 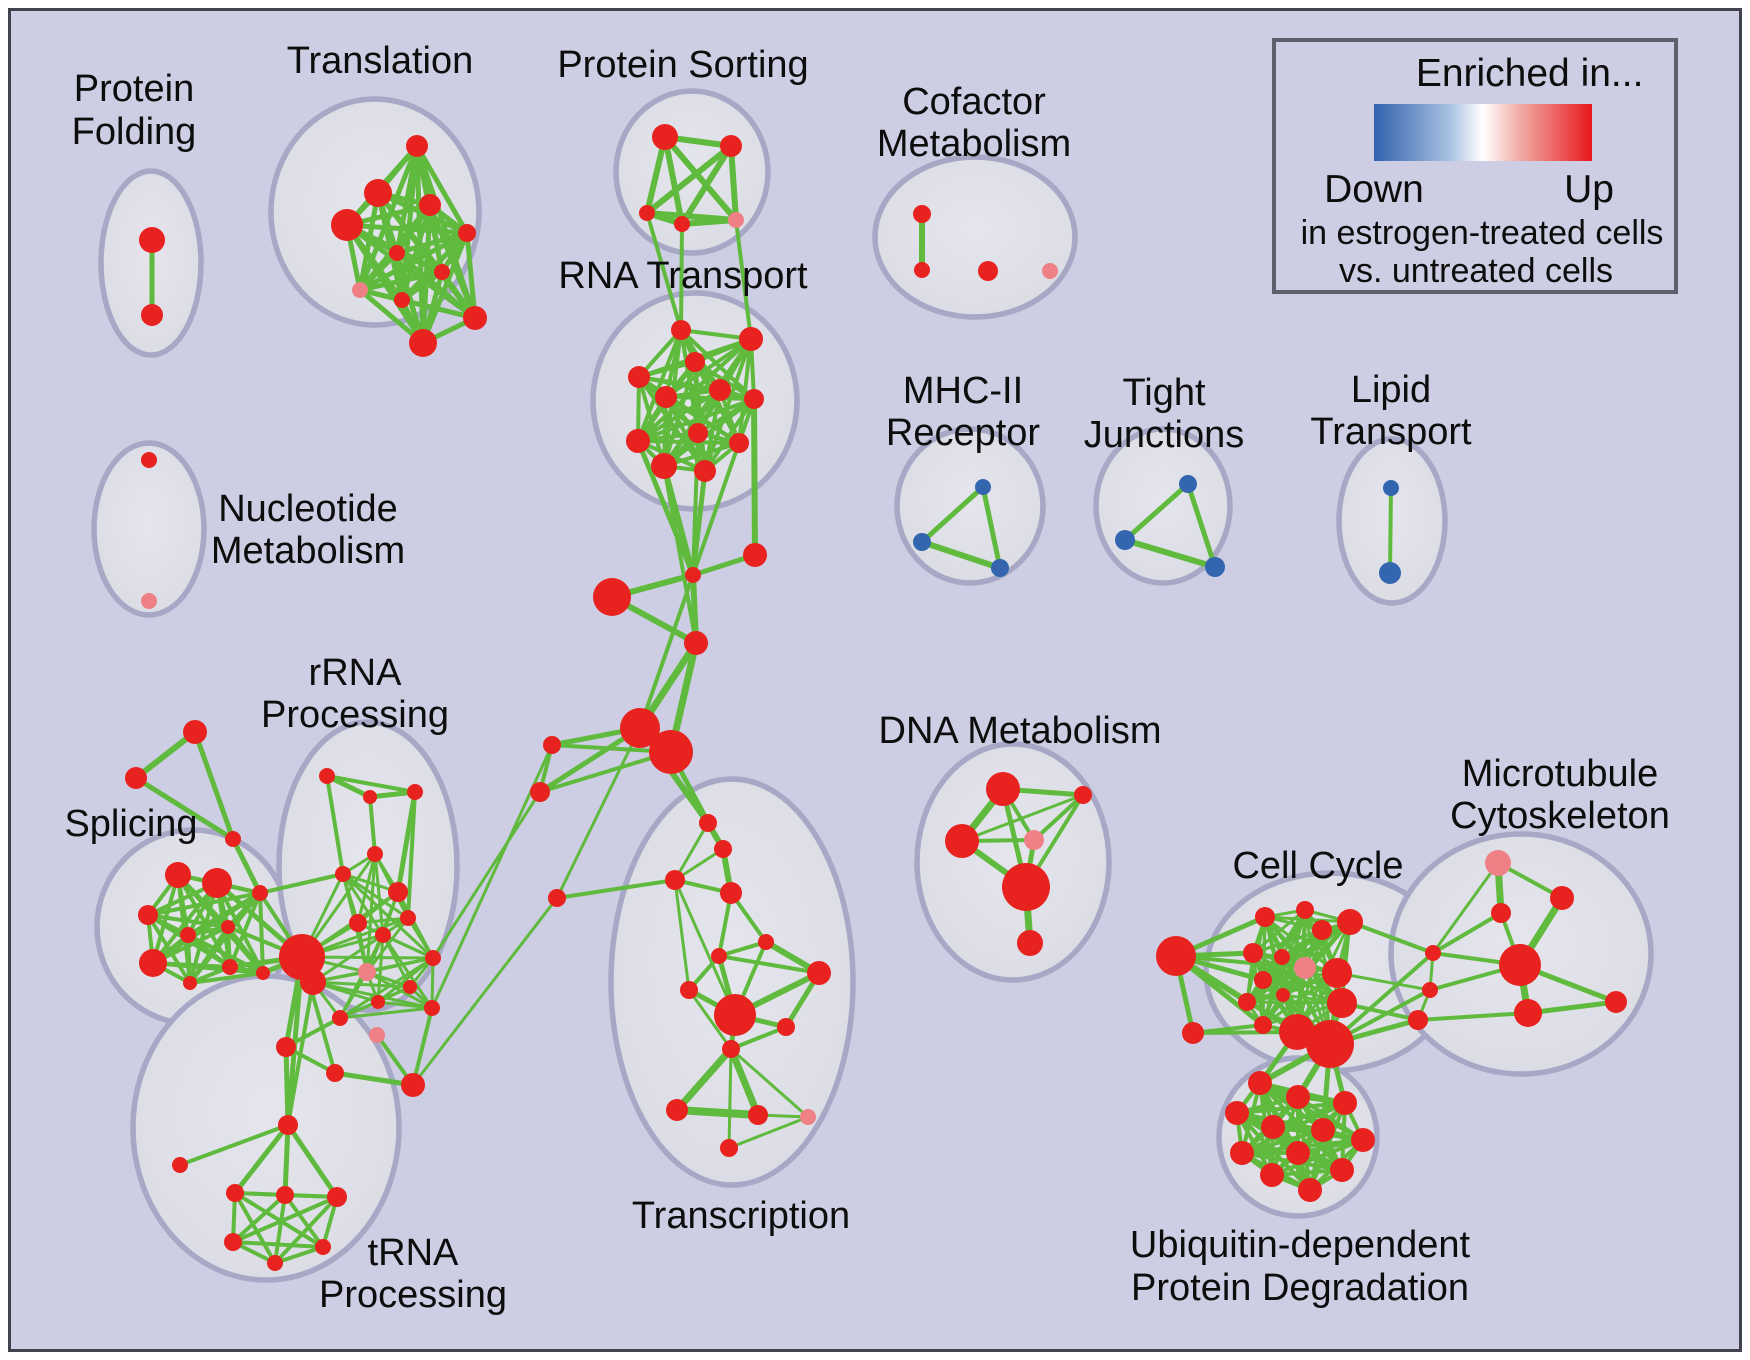 I want to click on cluster-label-protein-folding-line1: Protein, so click(x=134, y=89).